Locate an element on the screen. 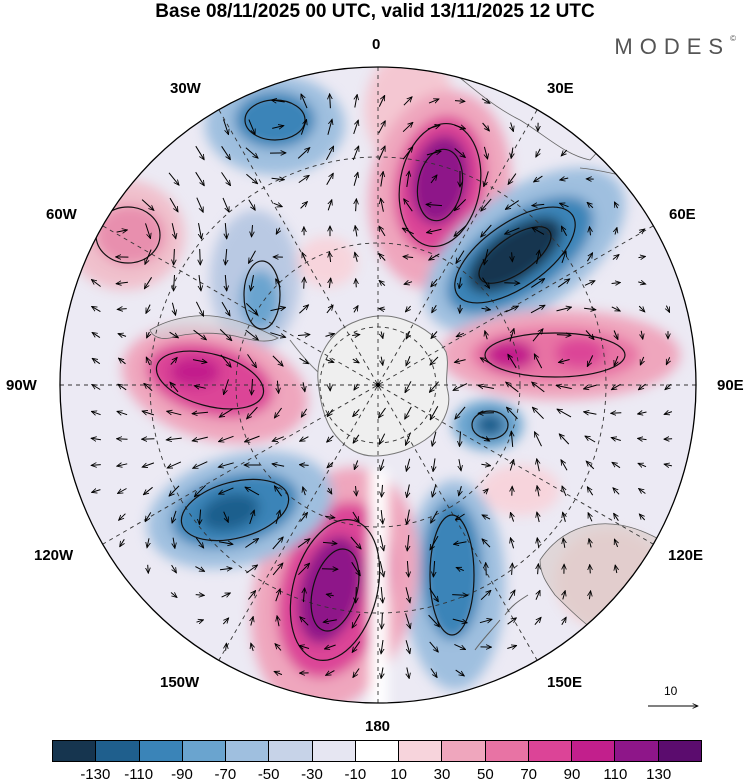 This screenshot has width=750, height=783. lon-label-90w: 90W is located at coordinates (21, 385).